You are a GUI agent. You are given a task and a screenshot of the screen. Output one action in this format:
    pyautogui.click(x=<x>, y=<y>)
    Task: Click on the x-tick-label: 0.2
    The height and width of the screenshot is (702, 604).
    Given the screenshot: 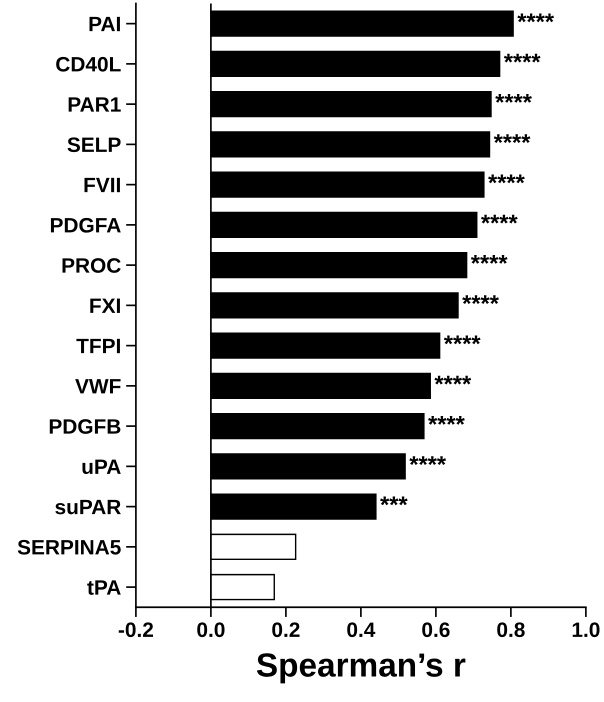 What is the action you would take?
    pyautogui.click(x=286, y=630)
    